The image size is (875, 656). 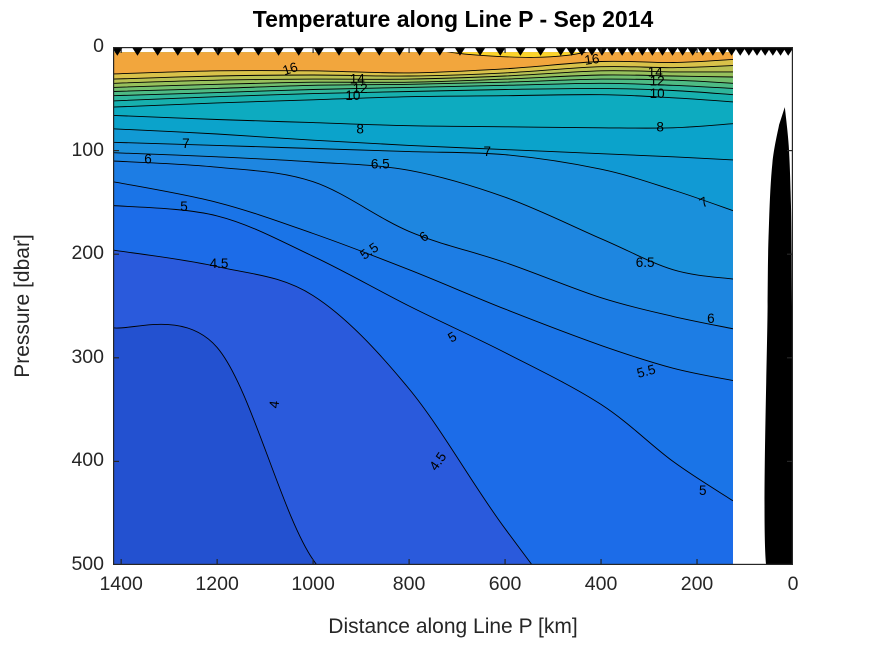 I want to click on x-tick-label: 1400, so click(x=121, y=584).